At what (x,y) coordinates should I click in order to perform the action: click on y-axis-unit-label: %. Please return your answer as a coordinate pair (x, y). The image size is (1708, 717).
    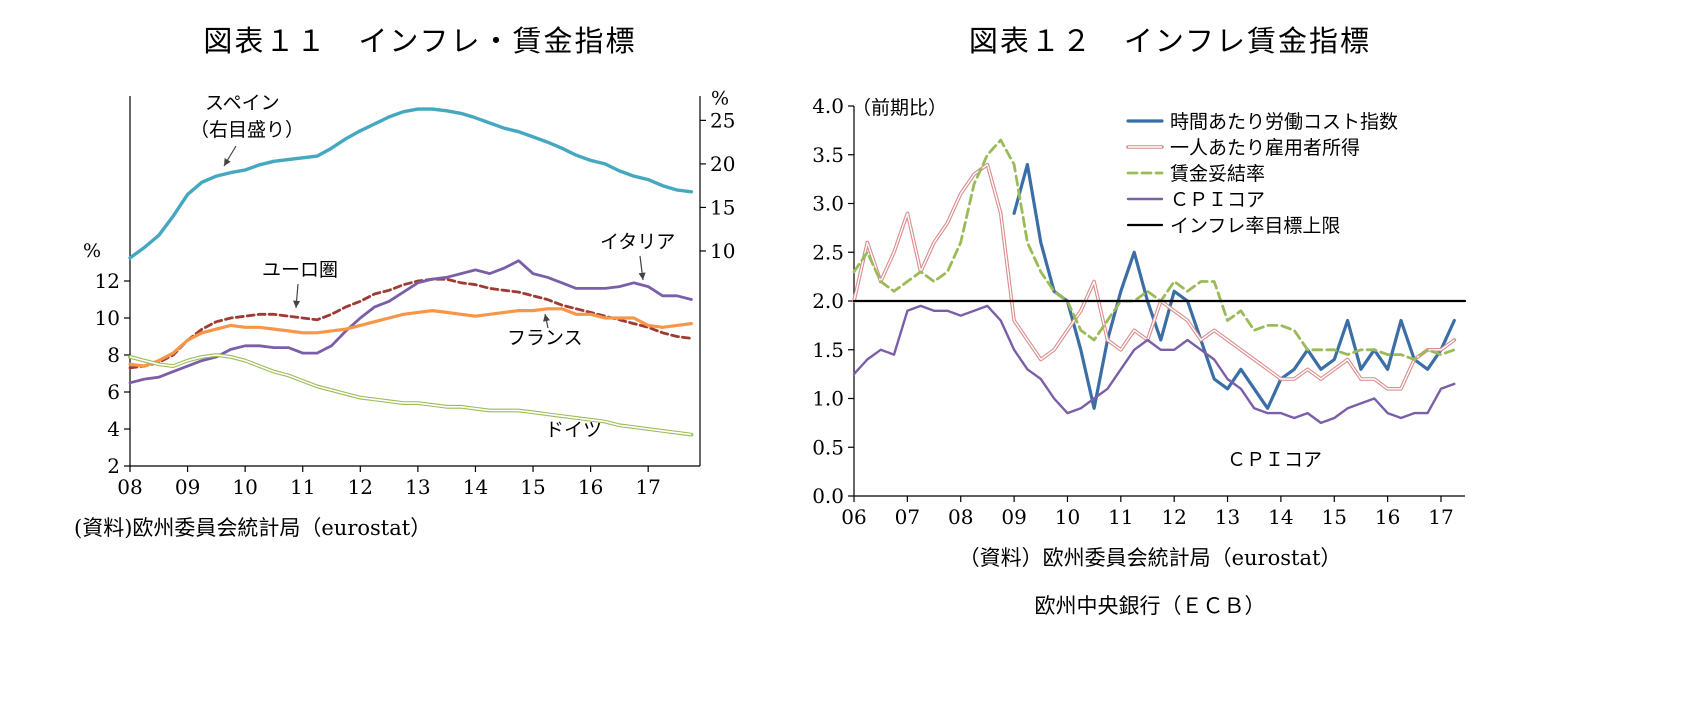
    Looking at the image, I should click on (92, 251).